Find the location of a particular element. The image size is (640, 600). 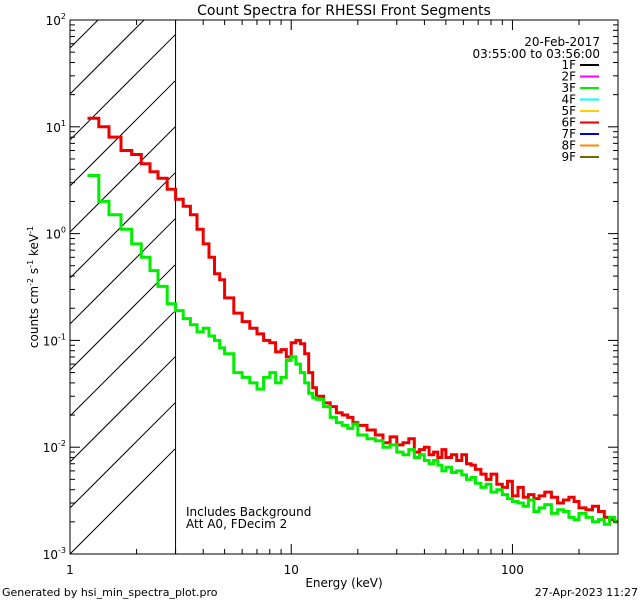

y-tick-label: 10² is located at coordinates (56, 20).